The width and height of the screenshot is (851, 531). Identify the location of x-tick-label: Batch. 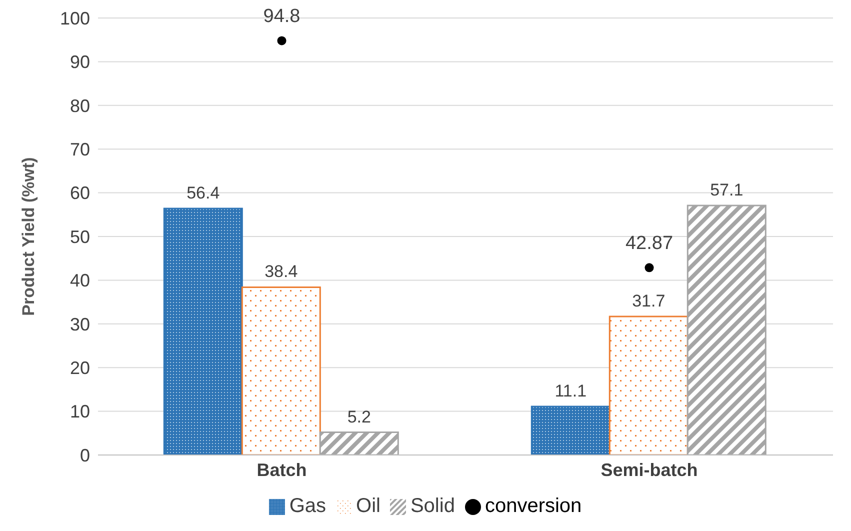
(281, 470).